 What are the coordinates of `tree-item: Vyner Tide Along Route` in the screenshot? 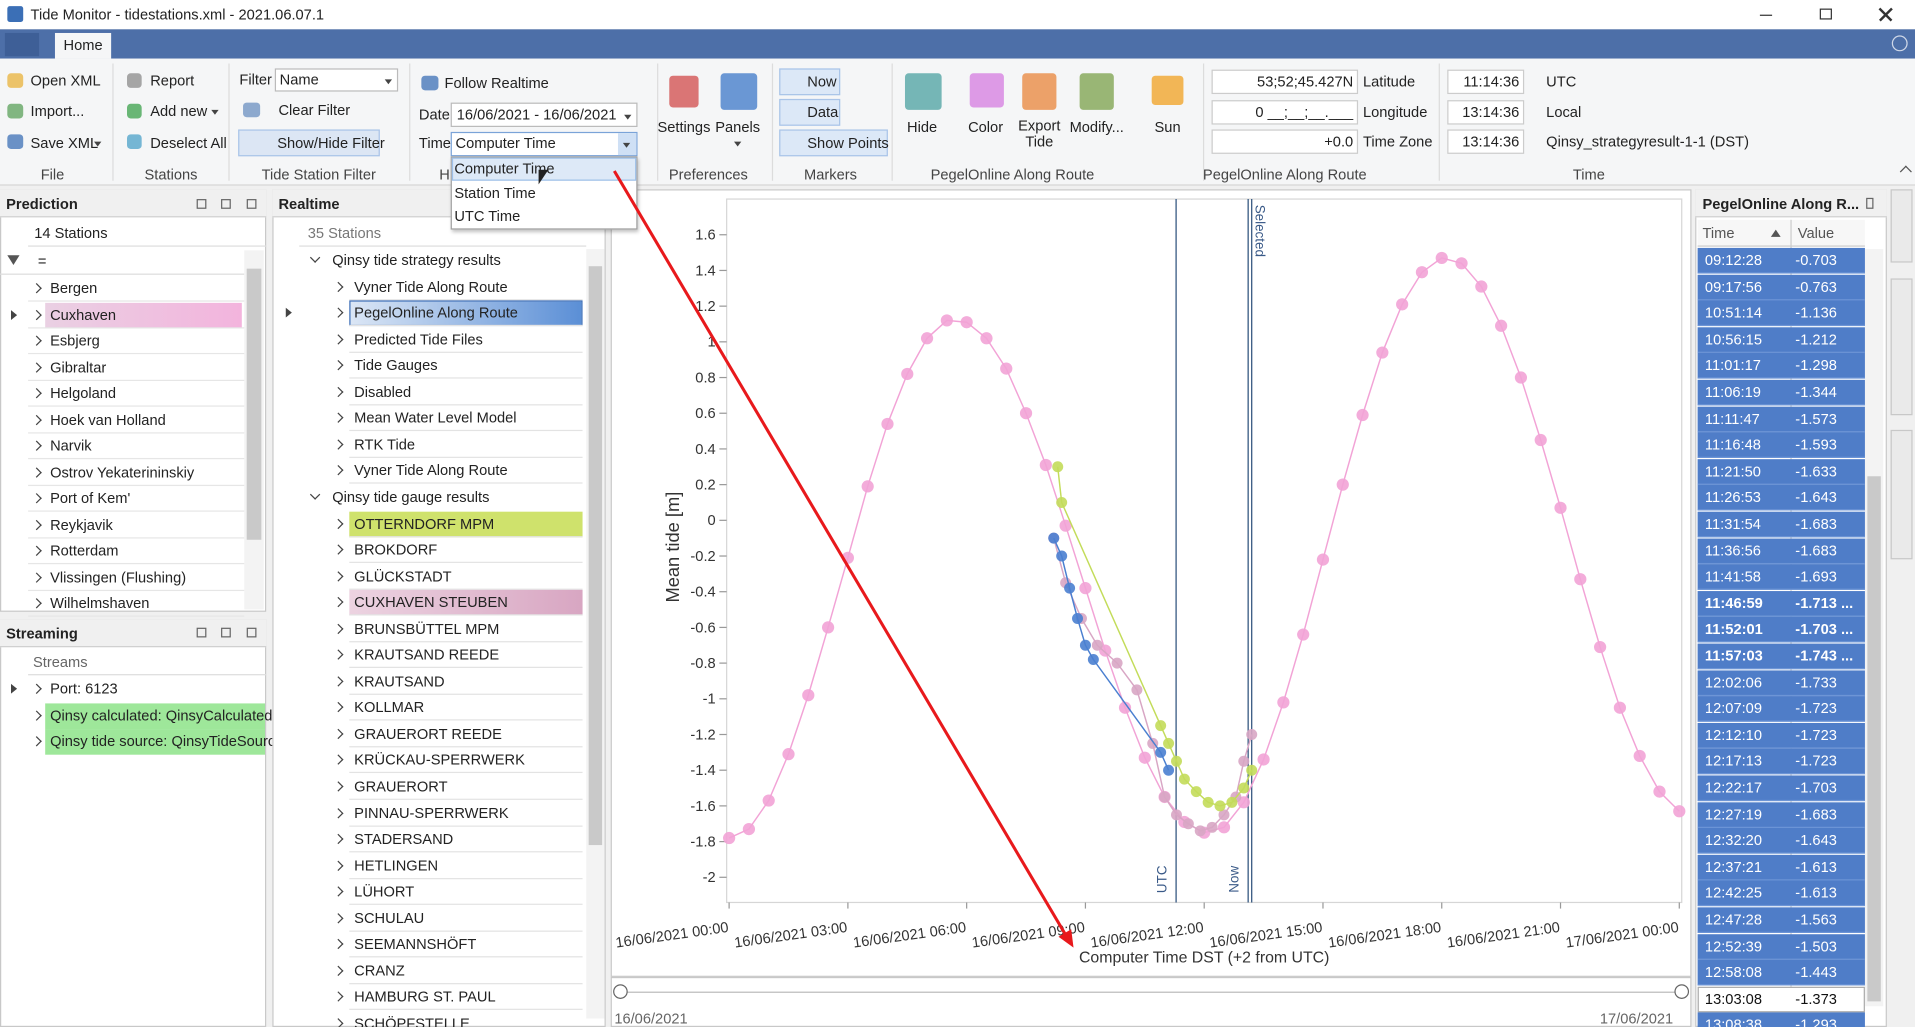 It's located at (430, 287).